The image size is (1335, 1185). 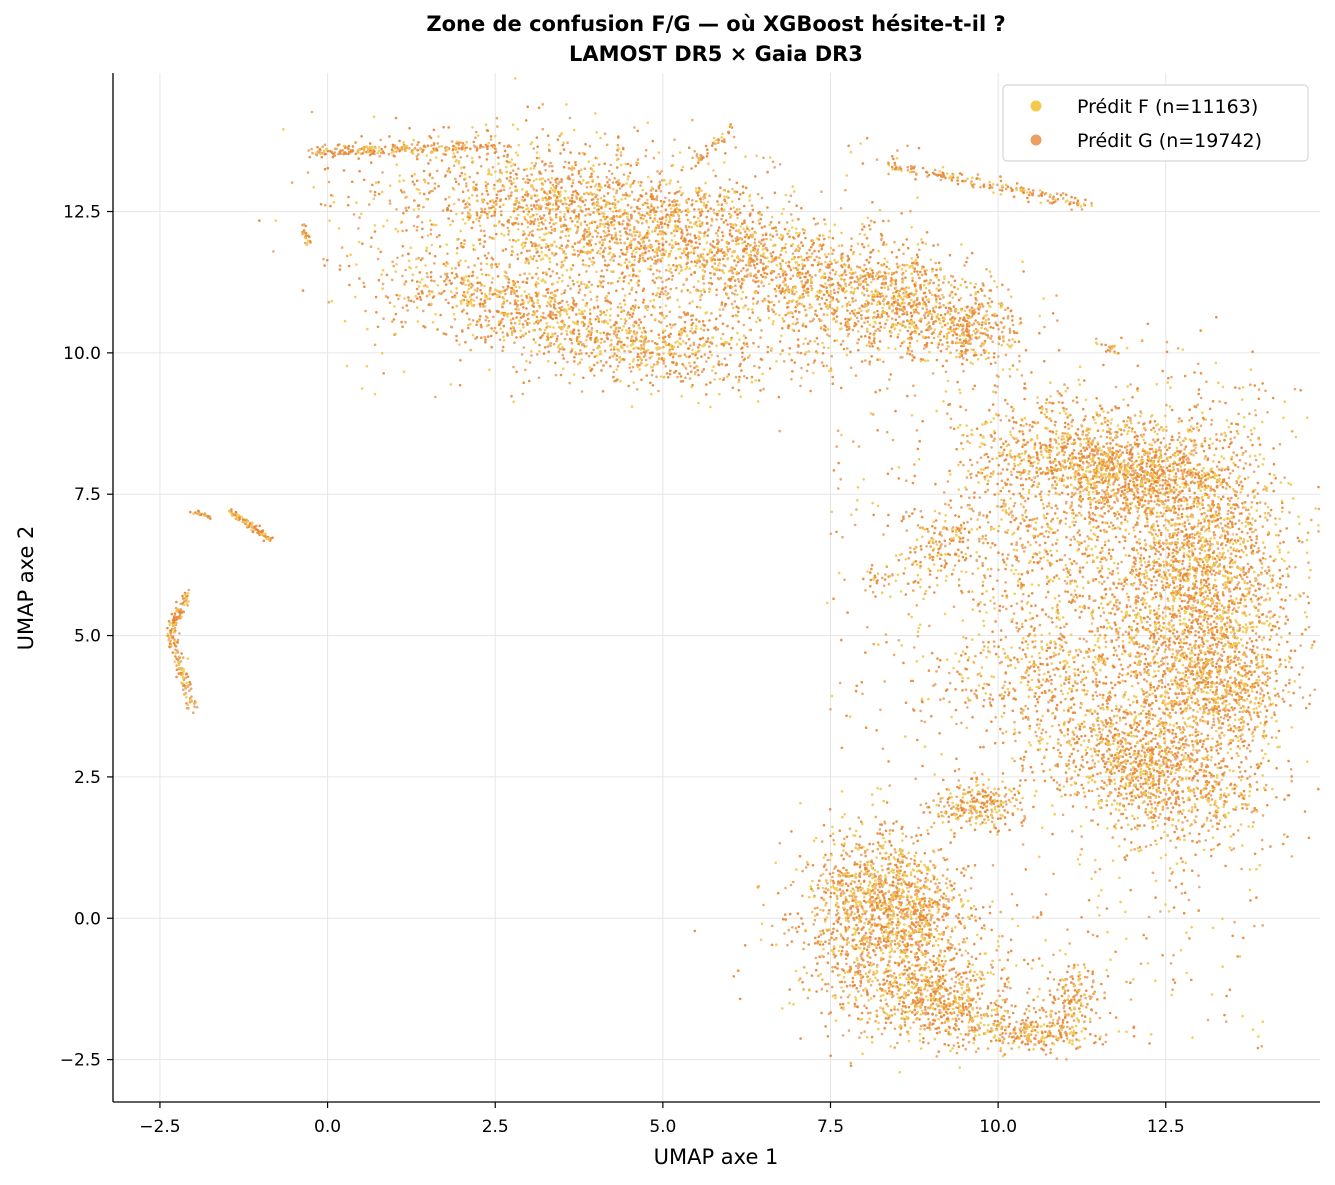 I want to click on x-ticks: −2.5 0.0 2.5 5.0 7.5 10.0 12.5, so click(x=662, y=1119).